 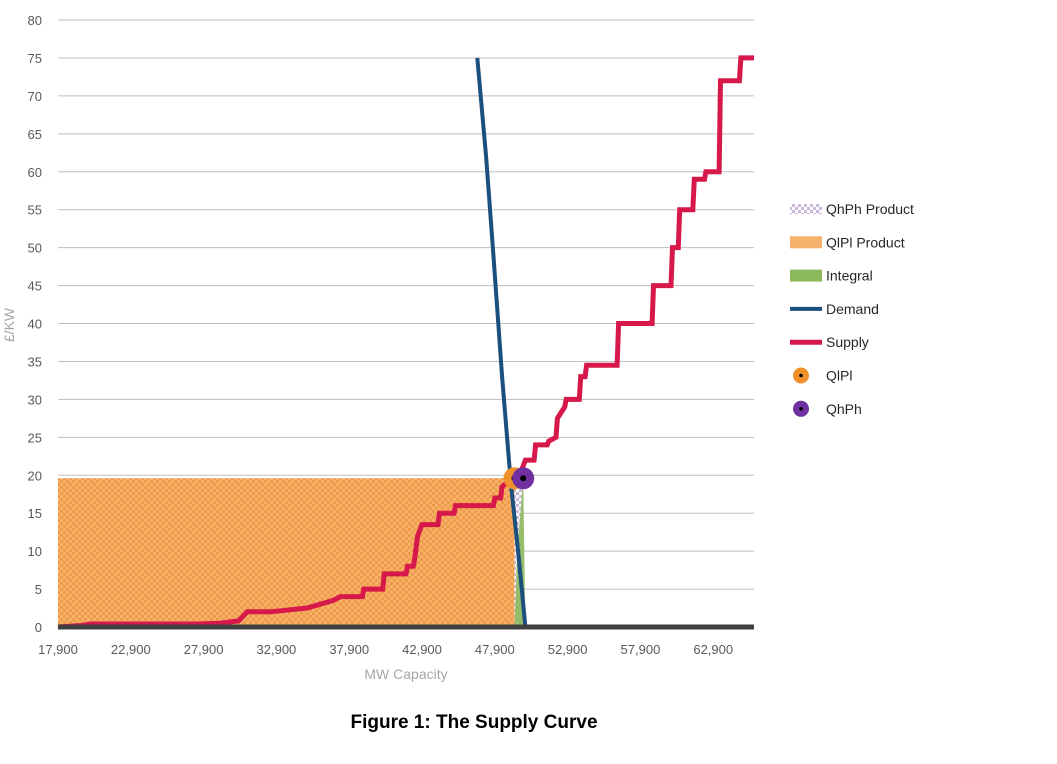 What do you see at coordinates (131, 649) in the screenshot?
I see `x-tick-label: 22,900` at bounding box center [131, 649].